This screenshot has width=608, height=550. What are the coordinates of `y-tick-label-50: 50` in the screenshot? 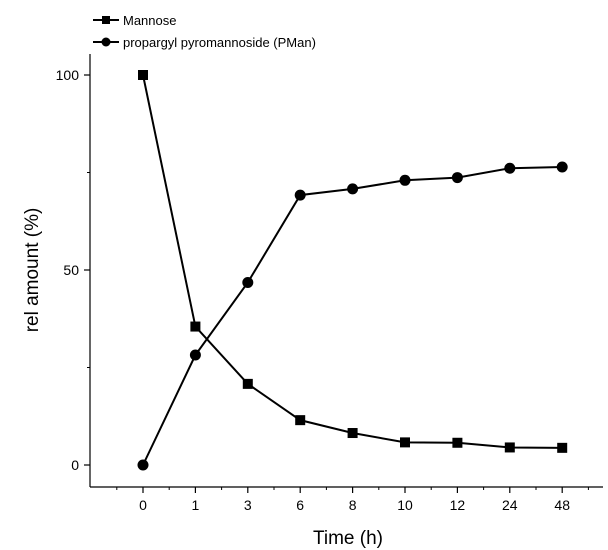 It's located at (71, 270).